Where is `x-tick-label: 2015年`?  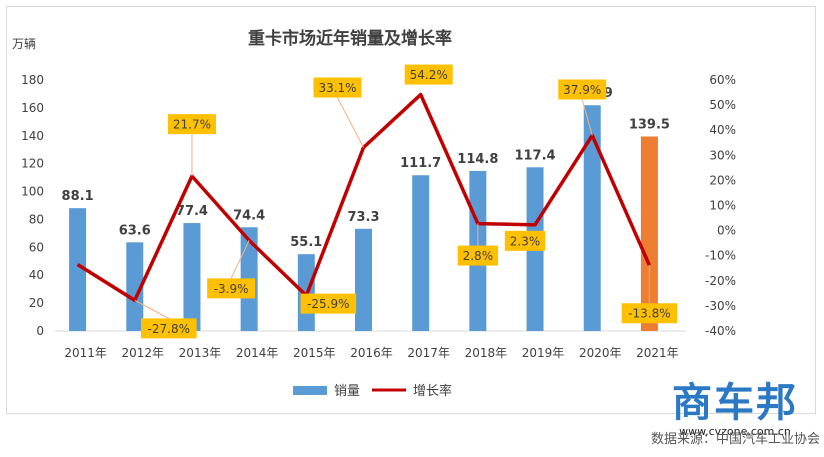 x-tick-label: 2015年 is located at coordinates (314, 353).